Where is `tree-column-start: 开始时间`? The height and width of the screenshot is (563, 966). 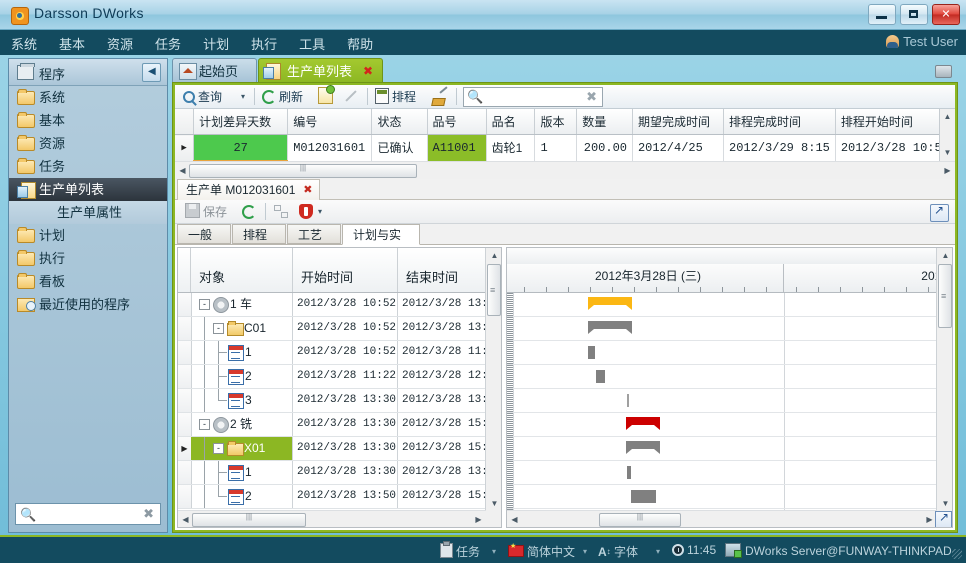
tree-column-start: 开始时间 is located at coordinates (345, 270).